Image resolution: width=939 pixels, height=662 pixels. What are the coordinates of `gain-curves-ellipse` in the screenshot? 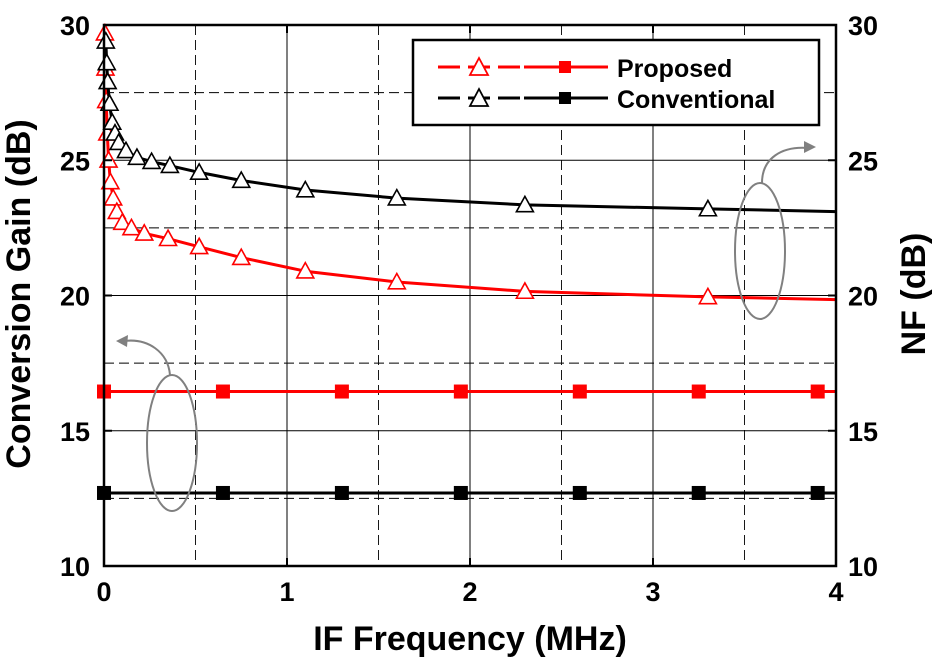 It's located at (172, 443).